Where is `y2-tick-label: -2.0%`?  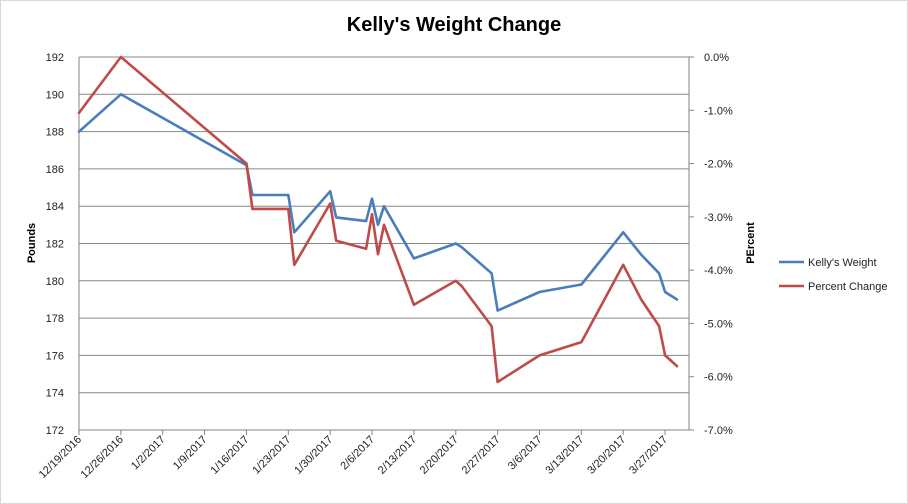
y2-tick-label: -2.0% is located at coordinates (718, 165).